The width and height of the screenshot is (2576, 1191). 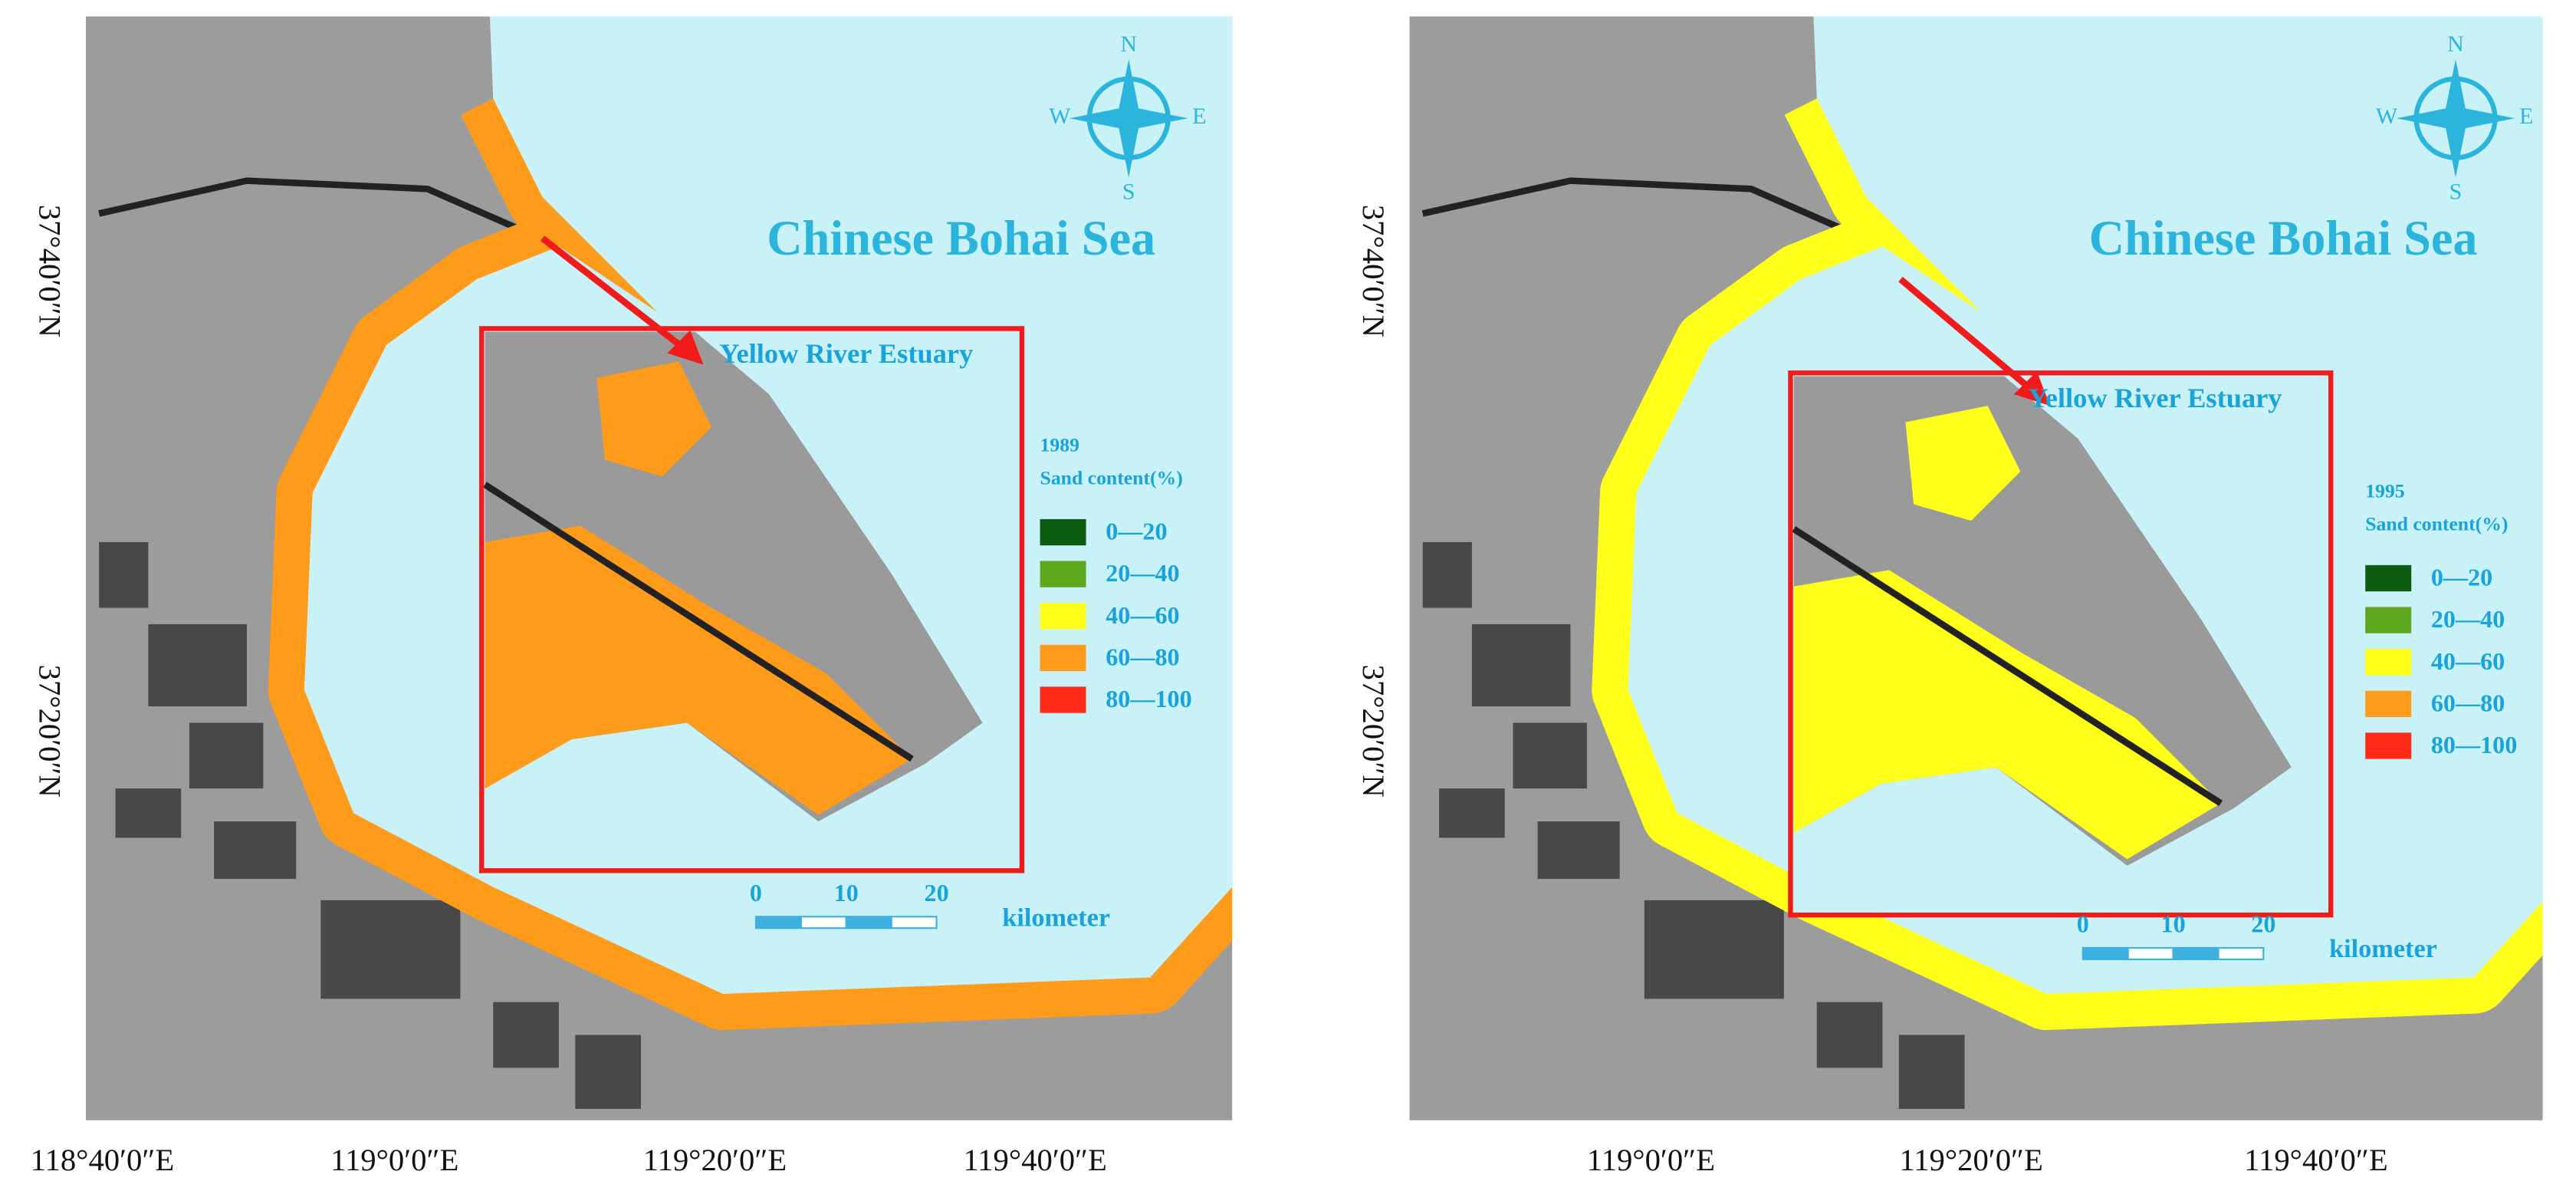 What do you see at coordinates (1060, 445) in the screenshot?
I see `legend-year: 1989` at bounding box center [1060, 445].